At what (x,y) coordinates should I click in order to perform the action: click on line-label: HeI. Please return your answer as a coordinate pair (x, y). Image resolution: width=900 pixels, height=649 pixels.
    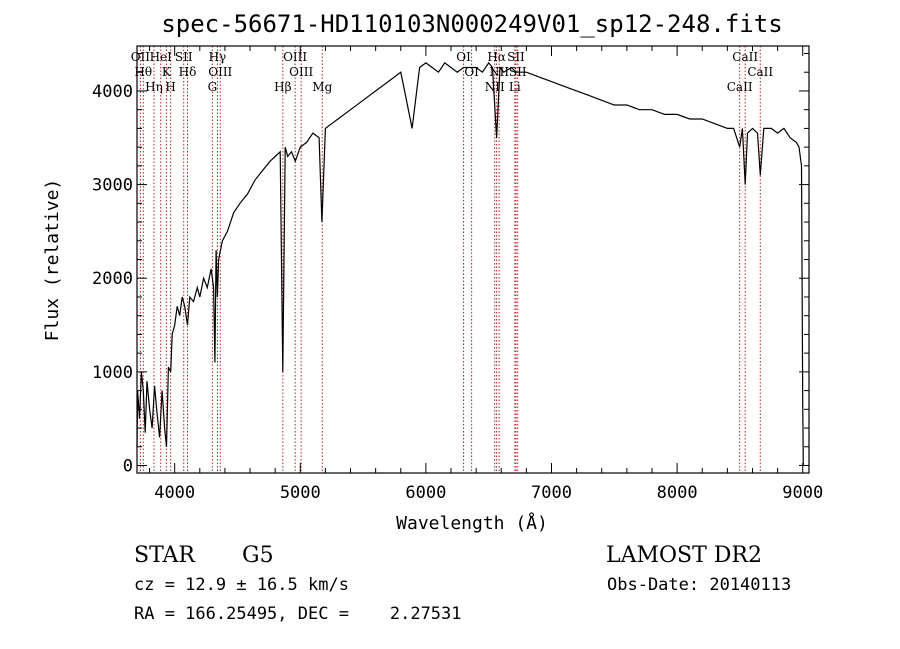
    Looking at the image, I should click on (161, 57).